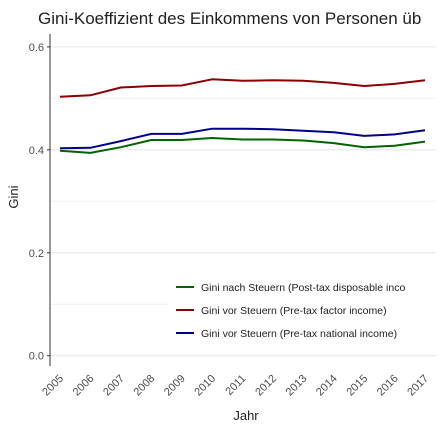 The image size is (445, 429). Describe the element at coordinates (327, 386) in the screenshot. I see `x-tick-label: 2014` at that location.